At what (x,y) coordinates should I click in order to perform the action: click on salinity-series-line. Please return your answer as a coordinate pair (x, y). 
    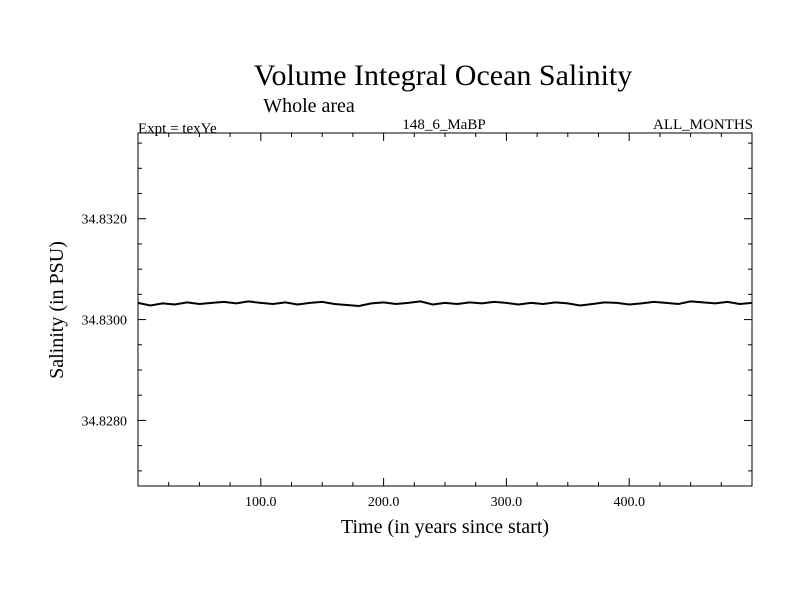
    Looking at the image, I should click on (445, 304).